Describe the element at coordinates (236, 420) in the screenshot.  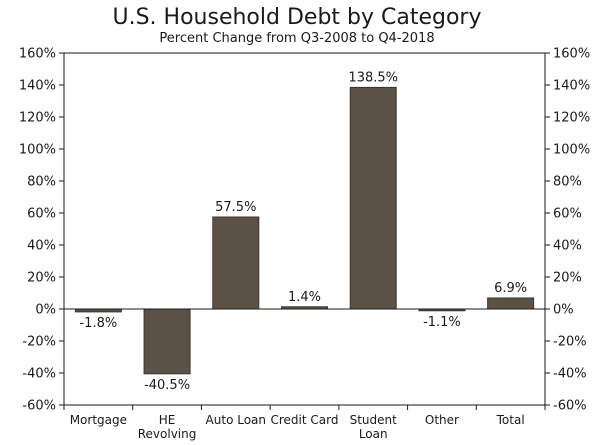
I see `x-category-label: Auto Loan` at that location.